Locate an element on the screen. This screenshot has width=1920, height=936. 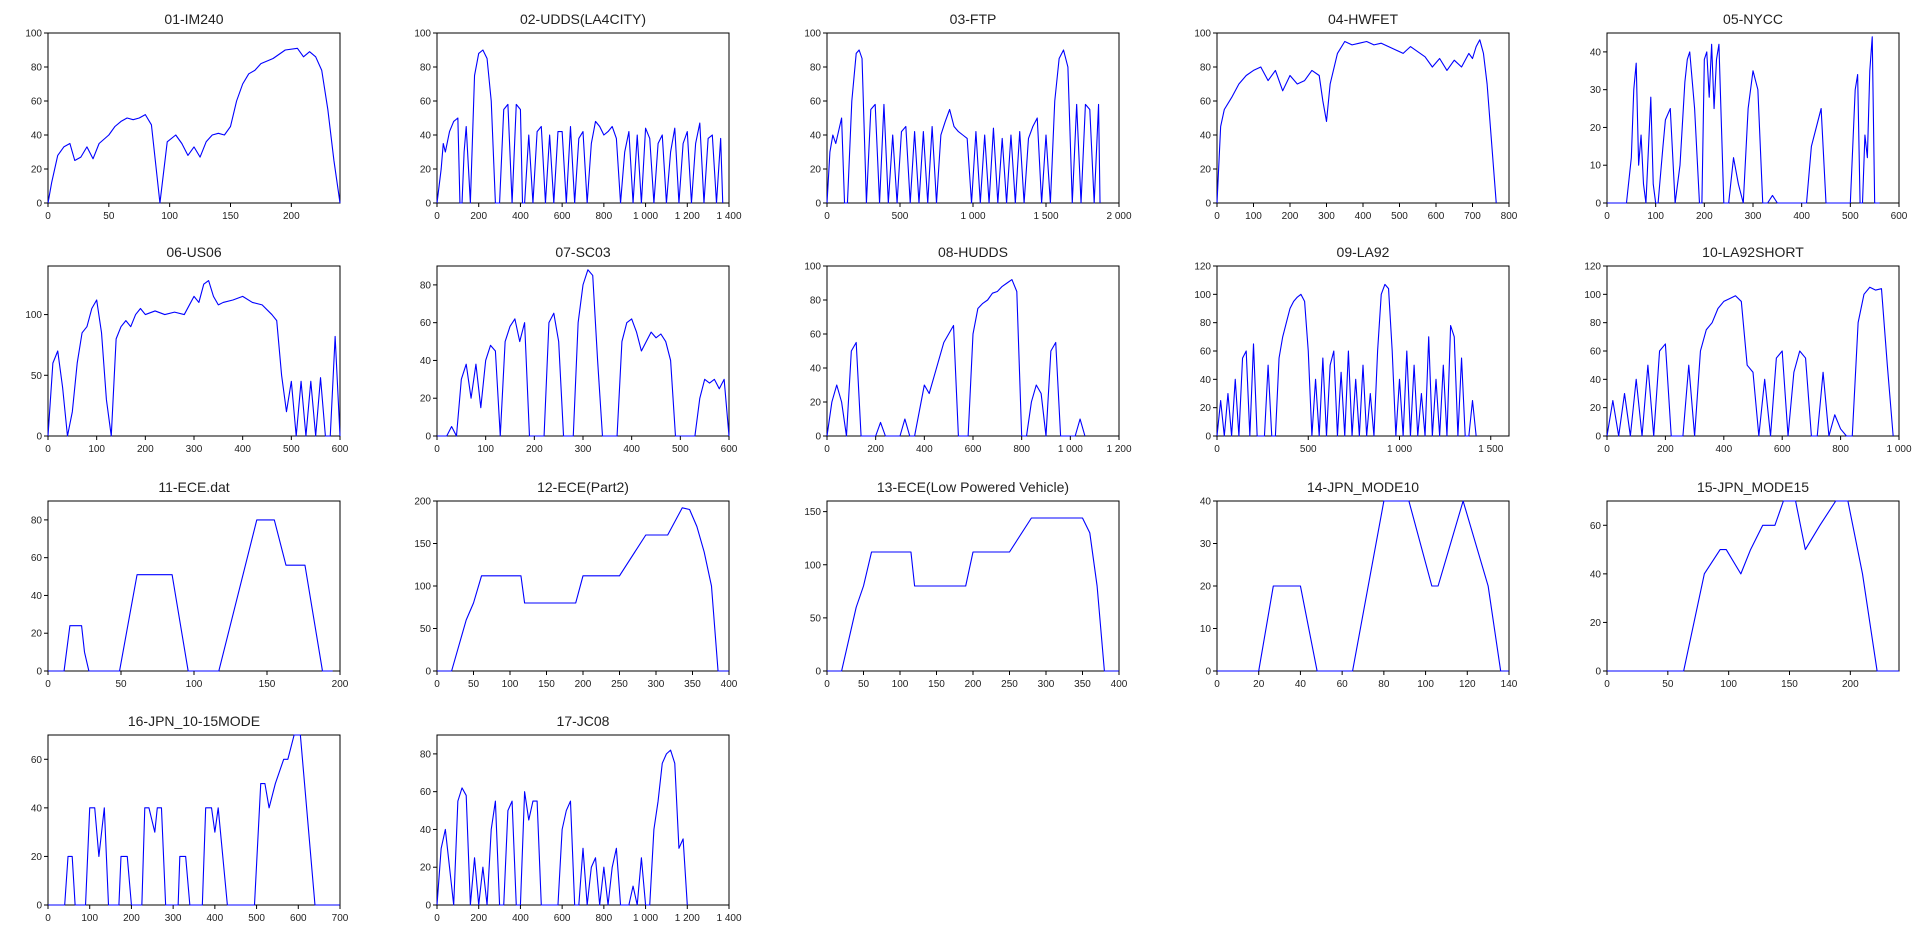
y-tick-label: 50 is located at coordinates (816, 618).